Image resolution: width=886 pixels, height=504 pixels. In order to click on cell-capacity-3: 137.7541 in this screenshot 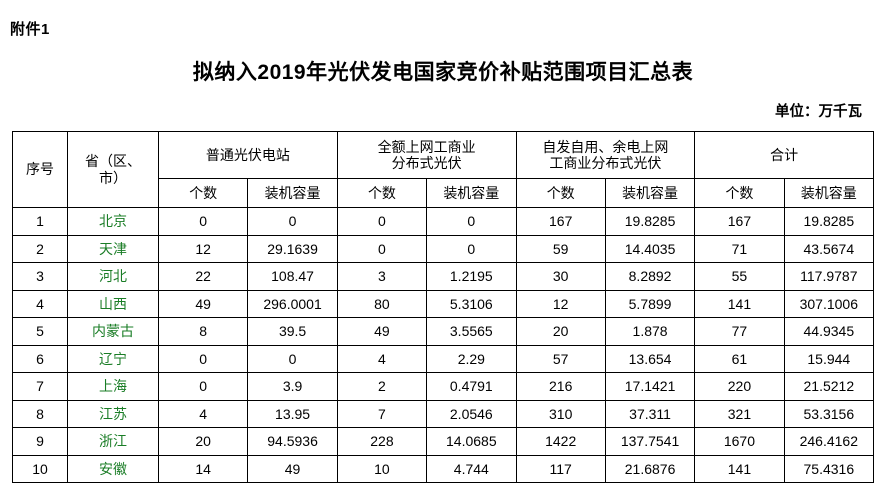, I will do `click(650, 441)`.